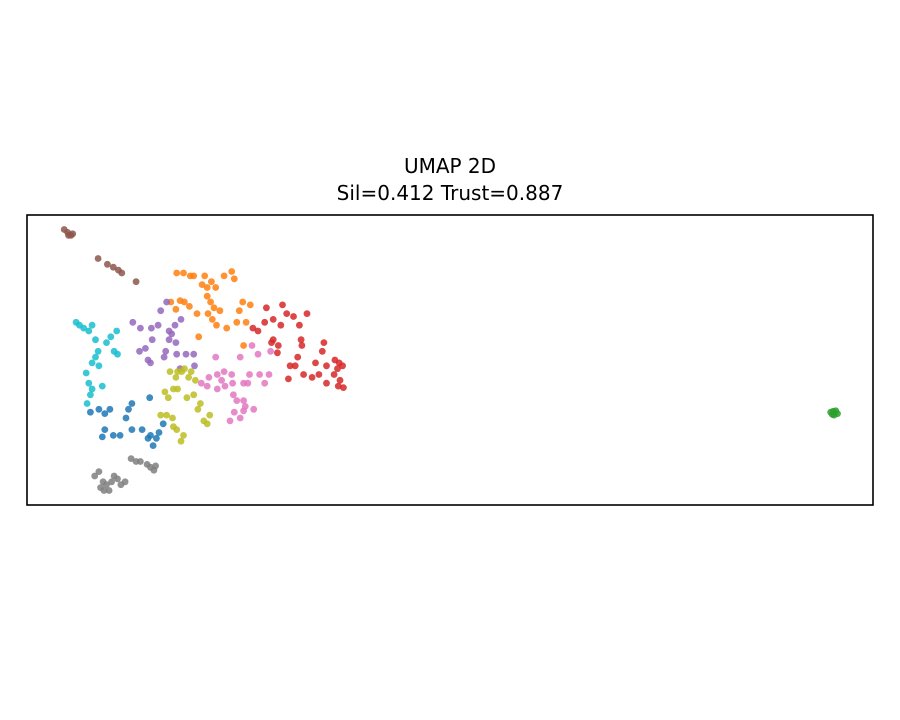  What do you see at coordinates (450, 193) in the screenshot?
I see `chart-subtitle: Sil=0.412 Trust=0.887` at bounding box center [450, 193].